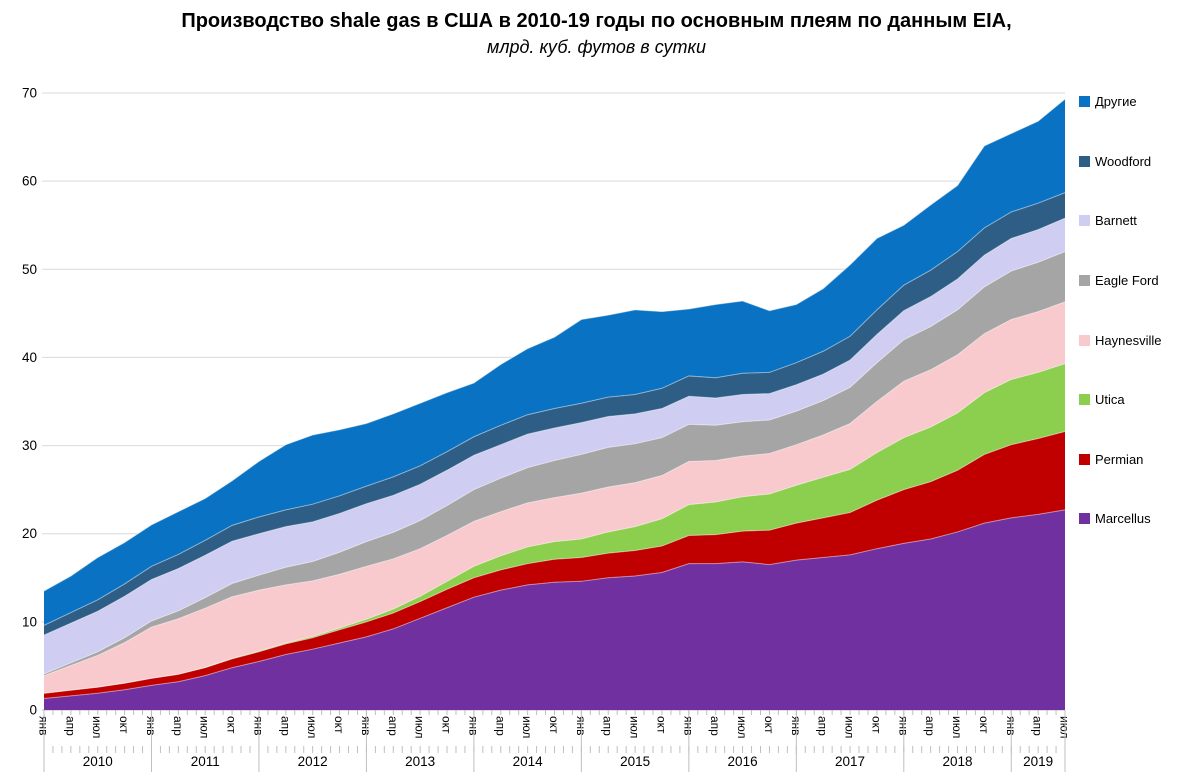 This screenshot has width=1193, height=777. What do you see at coordinates (1116, 102) in the screenshot?
I see `legend-label: Другие` at bounding box center [1116, 102].